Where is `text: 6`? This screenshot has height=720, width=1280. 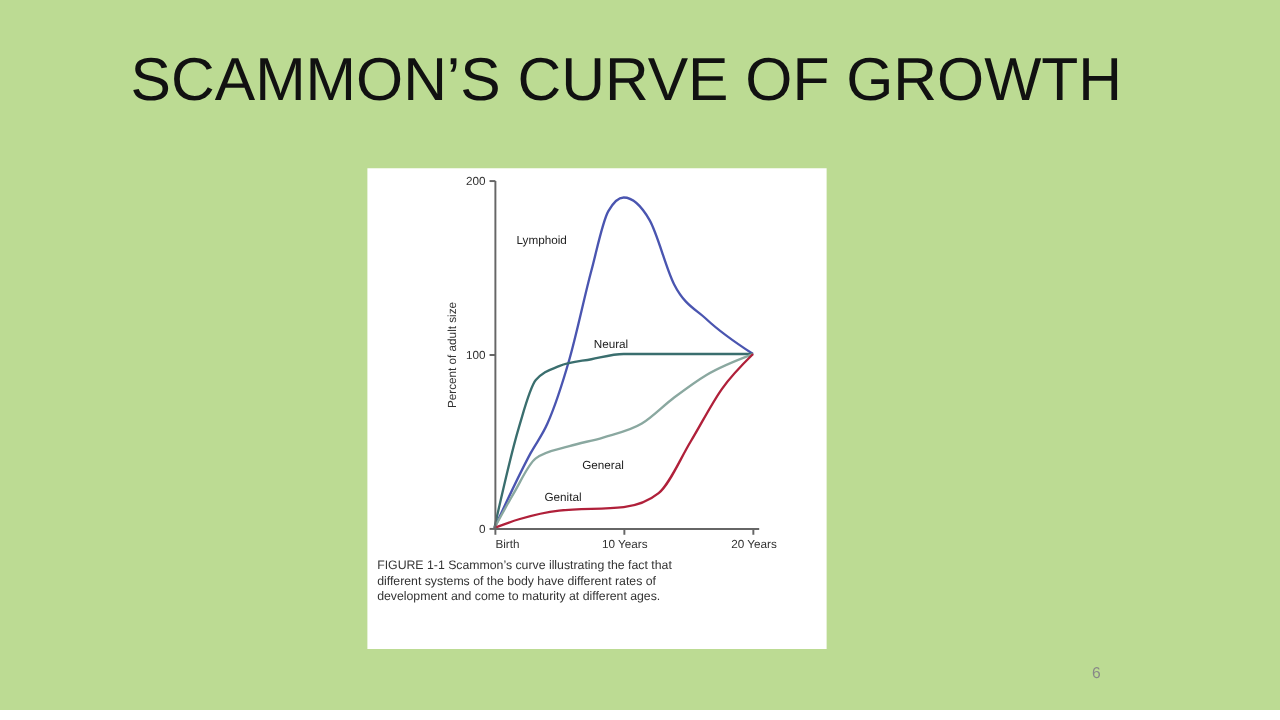 text: 6 is located at coordinates (1096, 673).